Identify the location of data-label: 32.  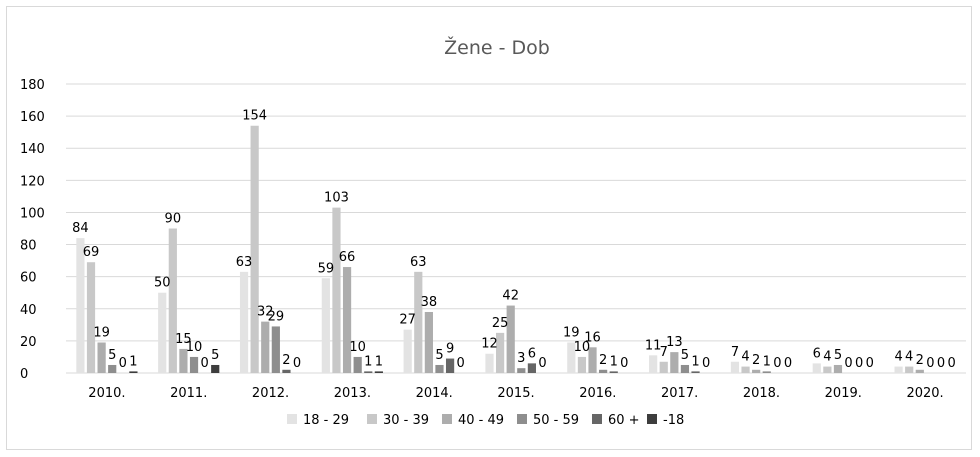
(265, 312).